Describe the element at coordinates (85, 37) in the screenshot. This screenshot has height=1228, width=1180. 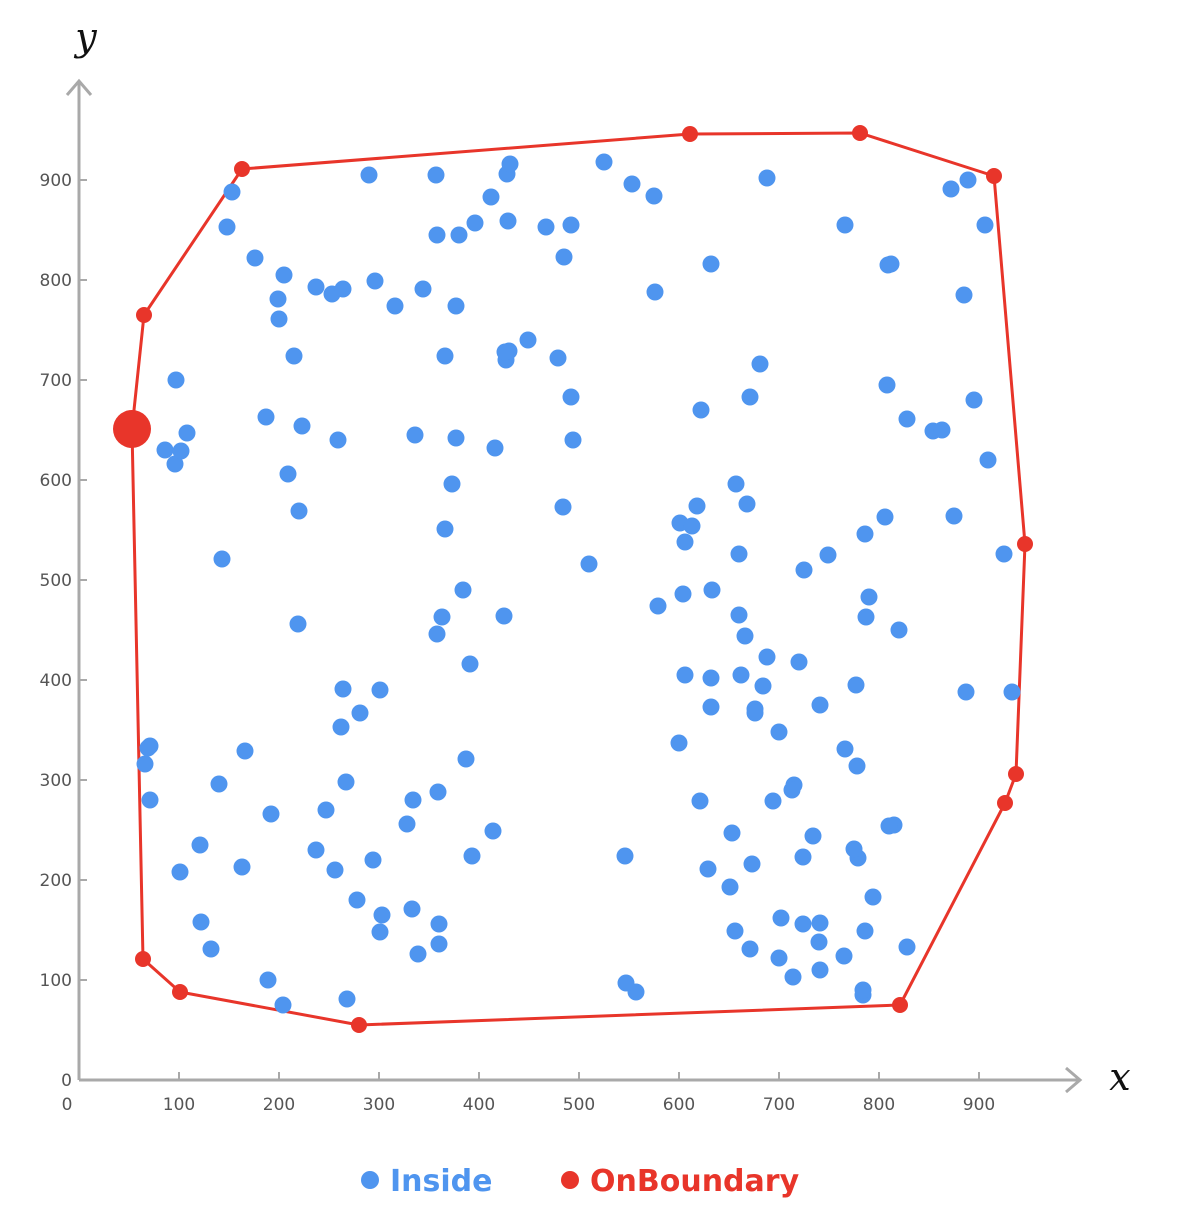
I see `y-axis-title: y` at that location.